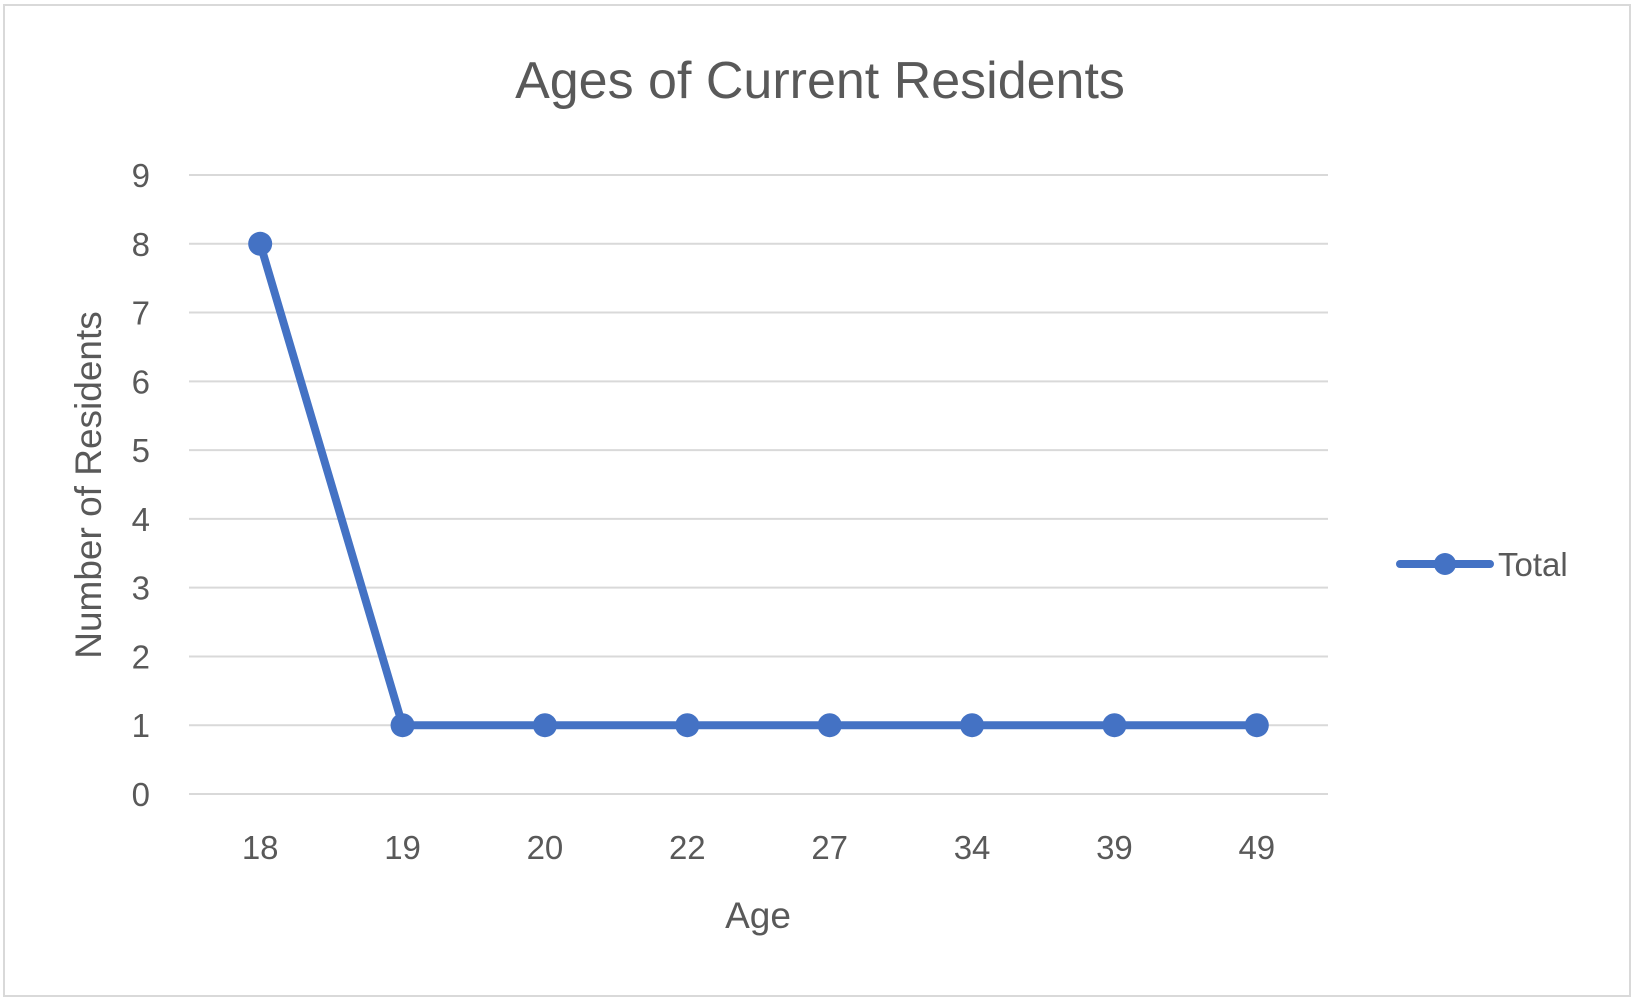 Image resolution: width=1640 pixels, height=1003 pixels. I want to click on legend: Total, so click(1482, 564).